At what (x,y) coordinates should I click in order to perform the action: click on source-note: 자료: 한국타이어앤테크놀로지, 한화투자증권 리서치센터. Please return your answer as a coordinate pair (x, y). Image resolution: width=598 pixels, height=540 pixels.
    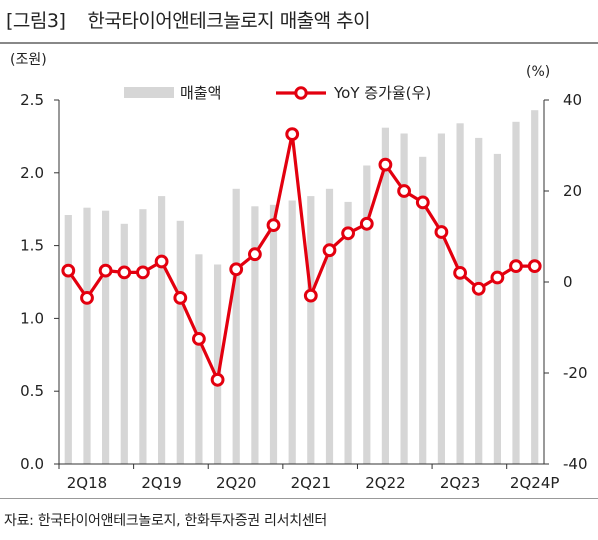
    Looking at the image, I should click on (165, 521).